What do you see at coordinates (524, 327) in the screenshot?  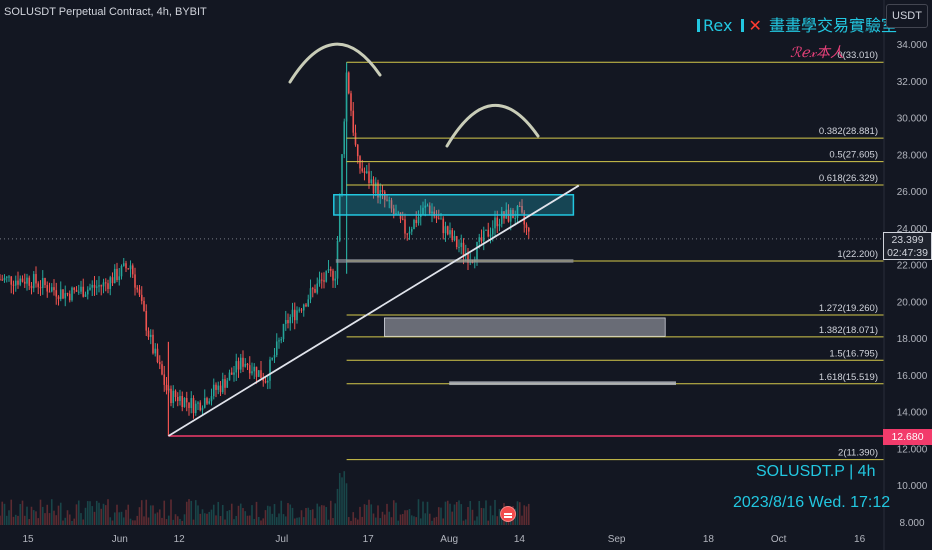 I see `target-zone` at bounding box center [524, 327].